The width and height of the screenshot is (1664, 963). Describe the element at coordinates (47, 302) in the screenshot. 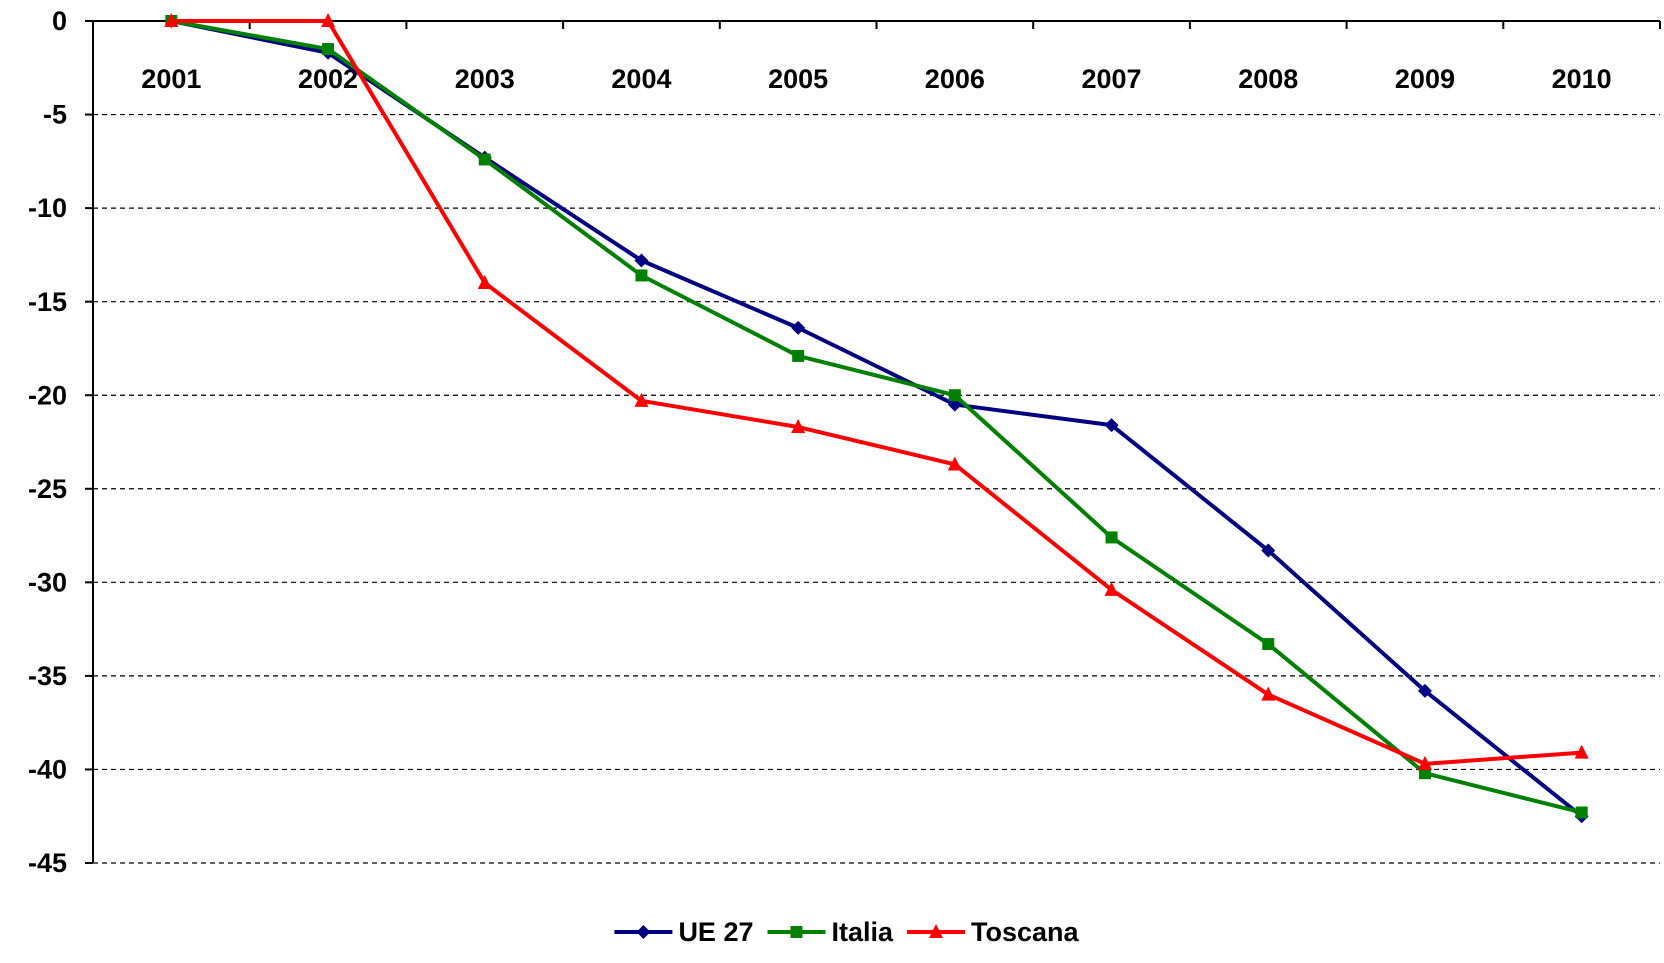

I see `y-tick-label: -15` at that location.